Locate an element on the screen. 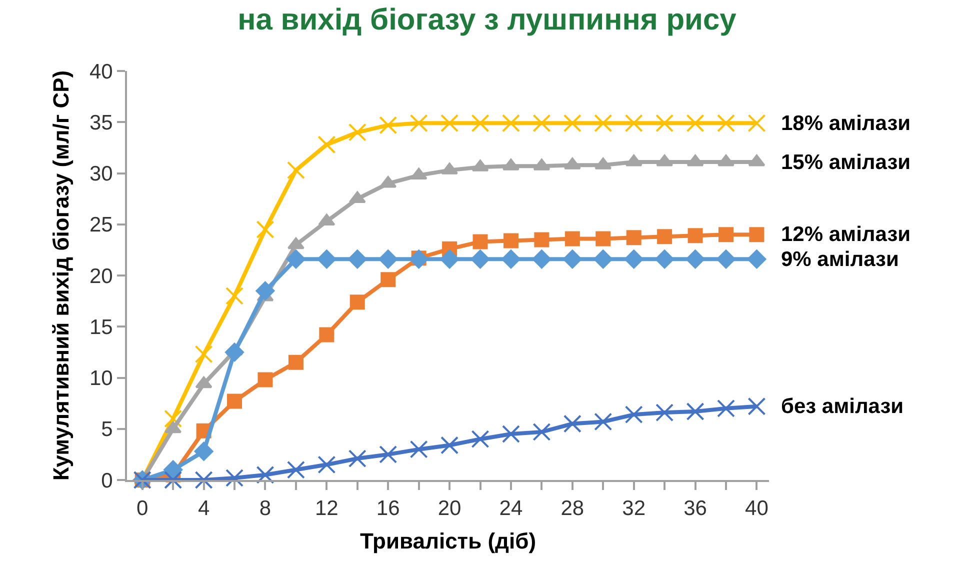  x-tick-label: 0 is located at coordinates (142, 508).